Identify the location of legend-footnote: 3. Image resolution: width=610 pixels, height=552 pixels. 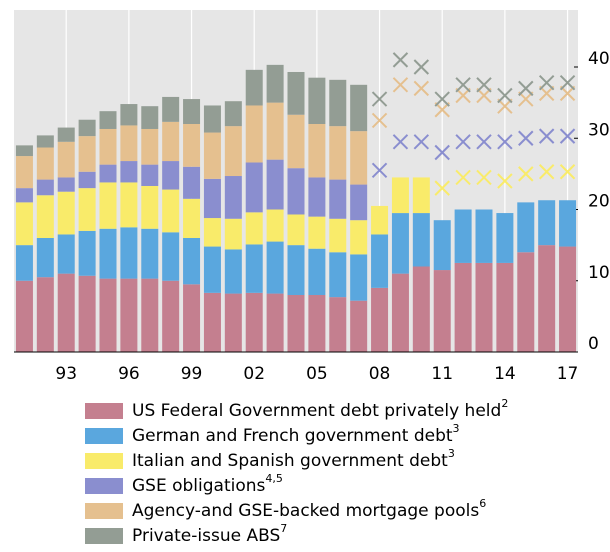
(451, 453).